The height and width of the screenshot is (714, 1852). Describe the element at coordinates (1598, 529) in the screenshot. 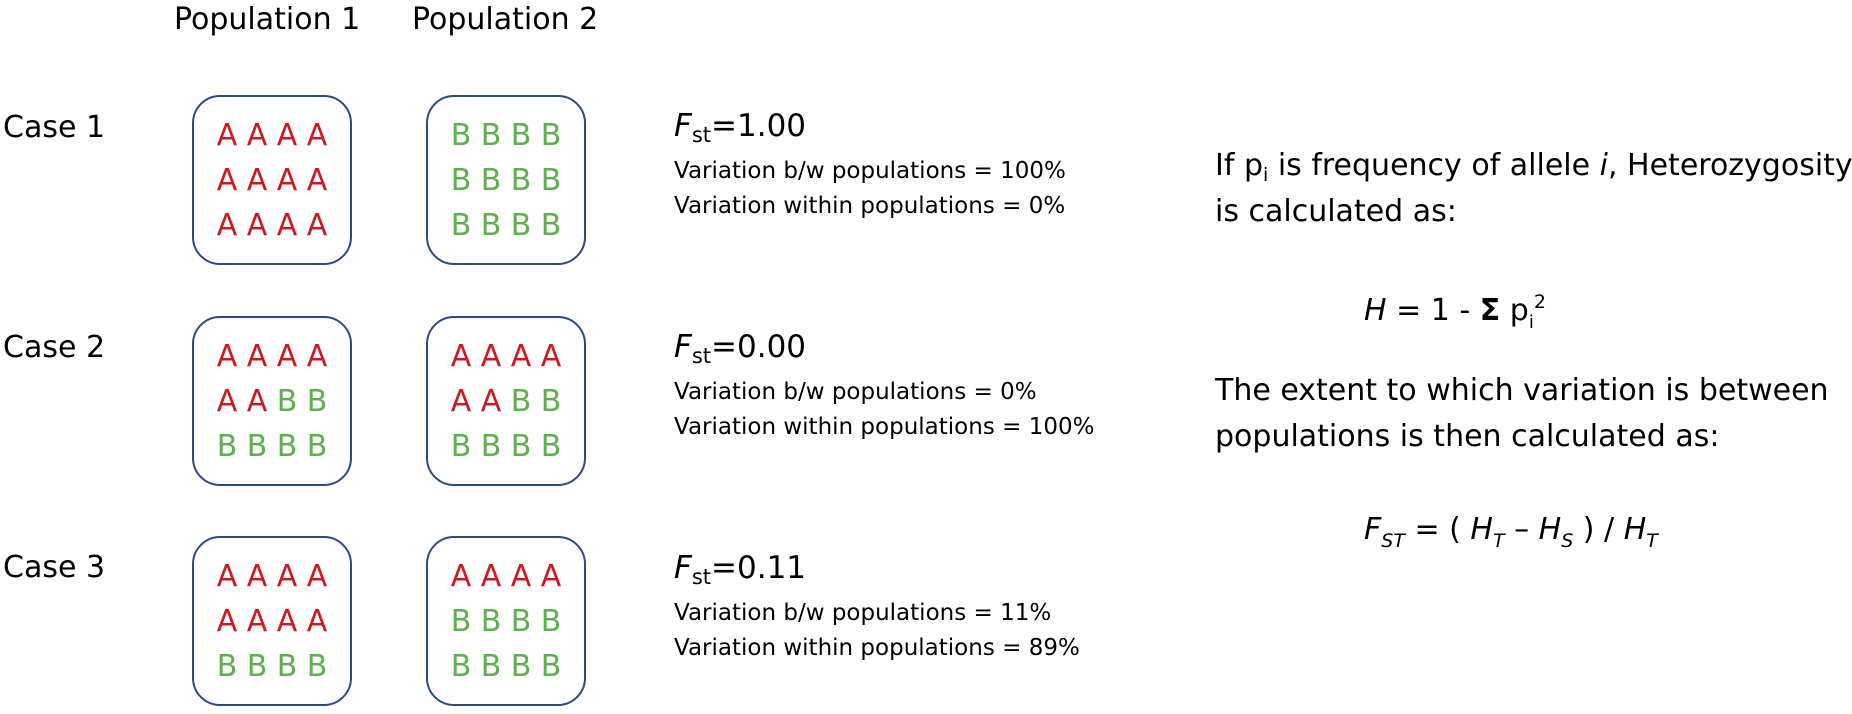

I see `text-span: ) /` at that location.